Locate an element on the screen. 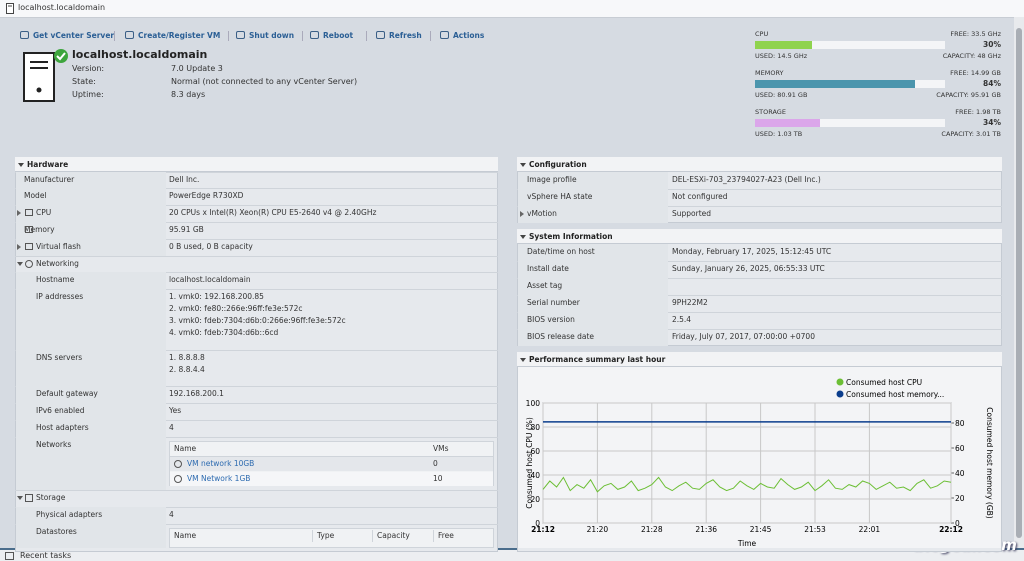  table-row-bg is located at coordinates (331, 464).